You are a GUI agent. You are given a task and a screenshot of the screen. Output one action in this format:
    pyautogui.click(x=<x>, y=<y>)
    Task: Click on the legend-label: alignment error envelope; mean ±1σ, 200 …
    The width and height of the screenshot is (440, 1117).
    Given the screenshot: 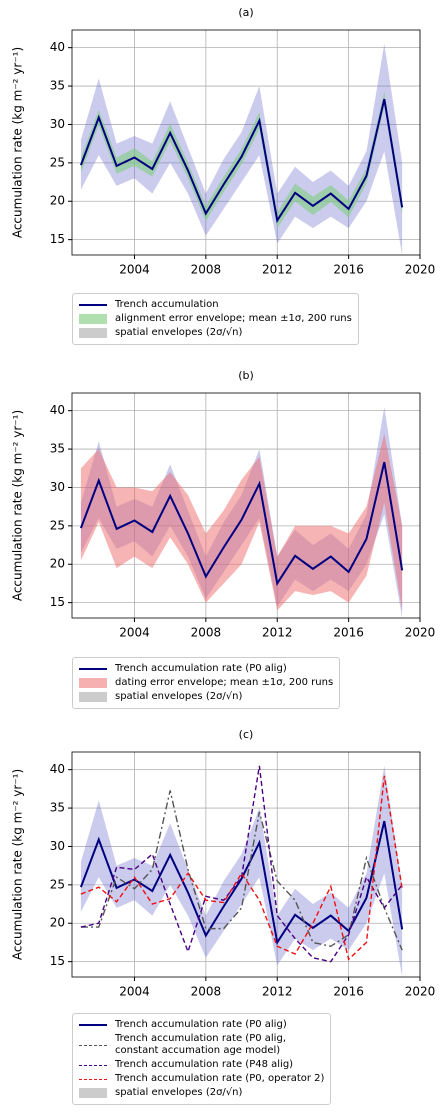 What is the action you would take?
    pyautogui.click(x=233, y=318)
    